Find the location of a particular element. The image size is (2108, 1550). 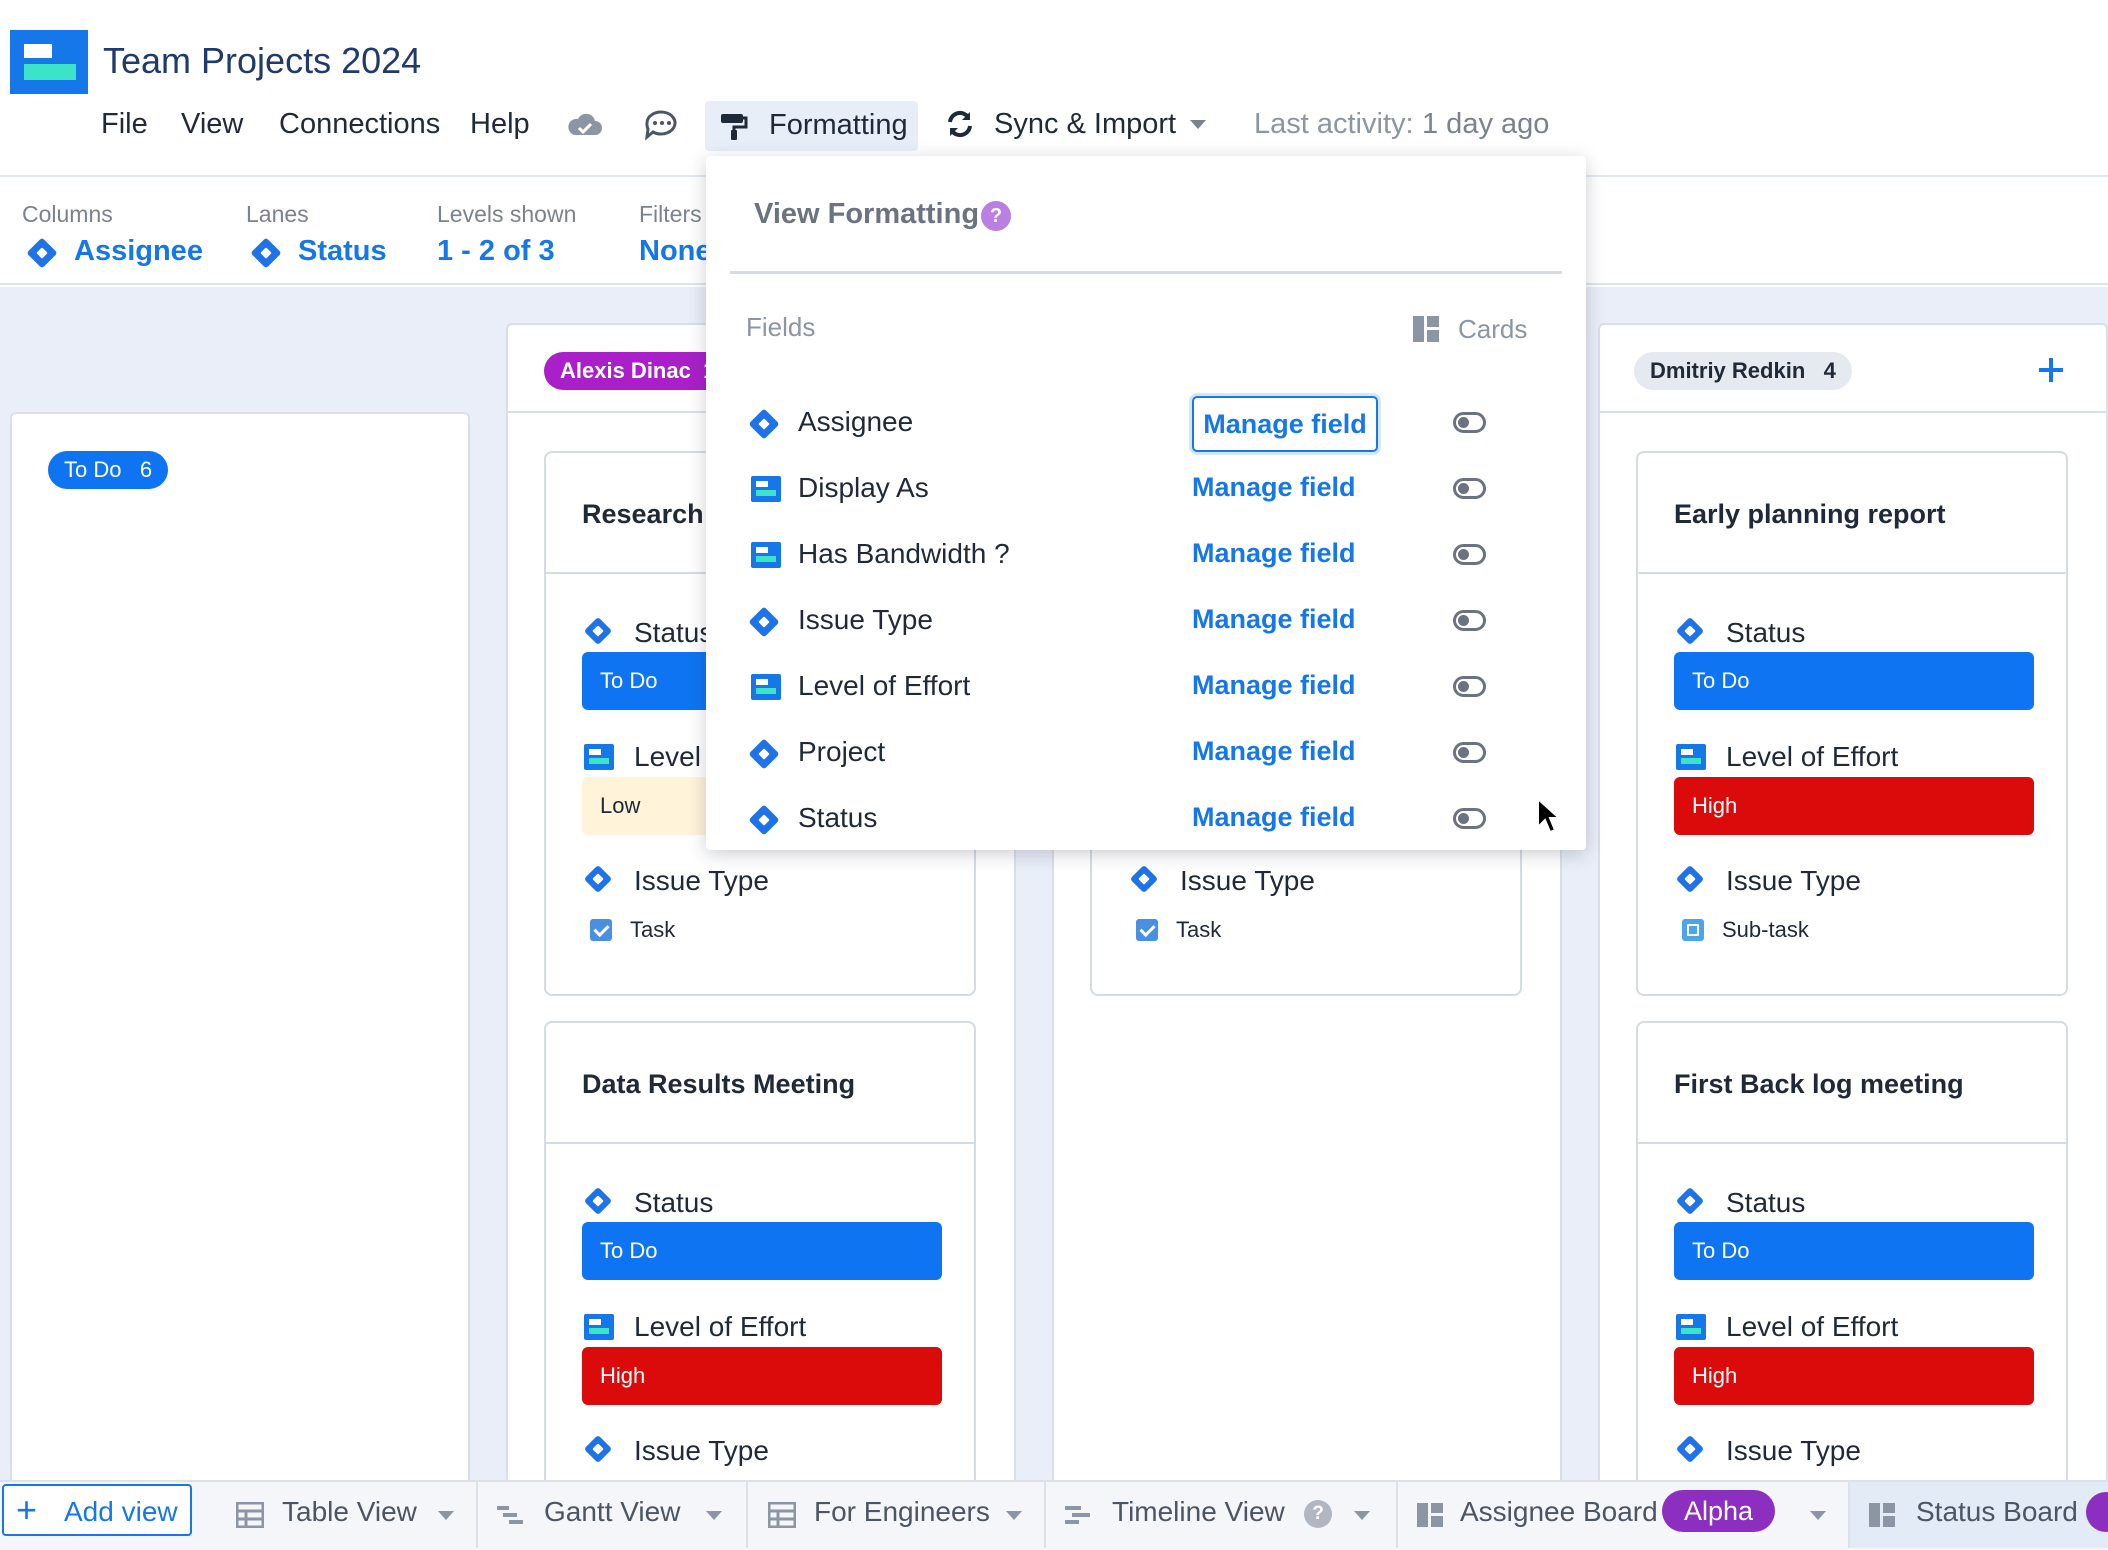

lanes-label: Lanes is located at coordinates (277, 214).